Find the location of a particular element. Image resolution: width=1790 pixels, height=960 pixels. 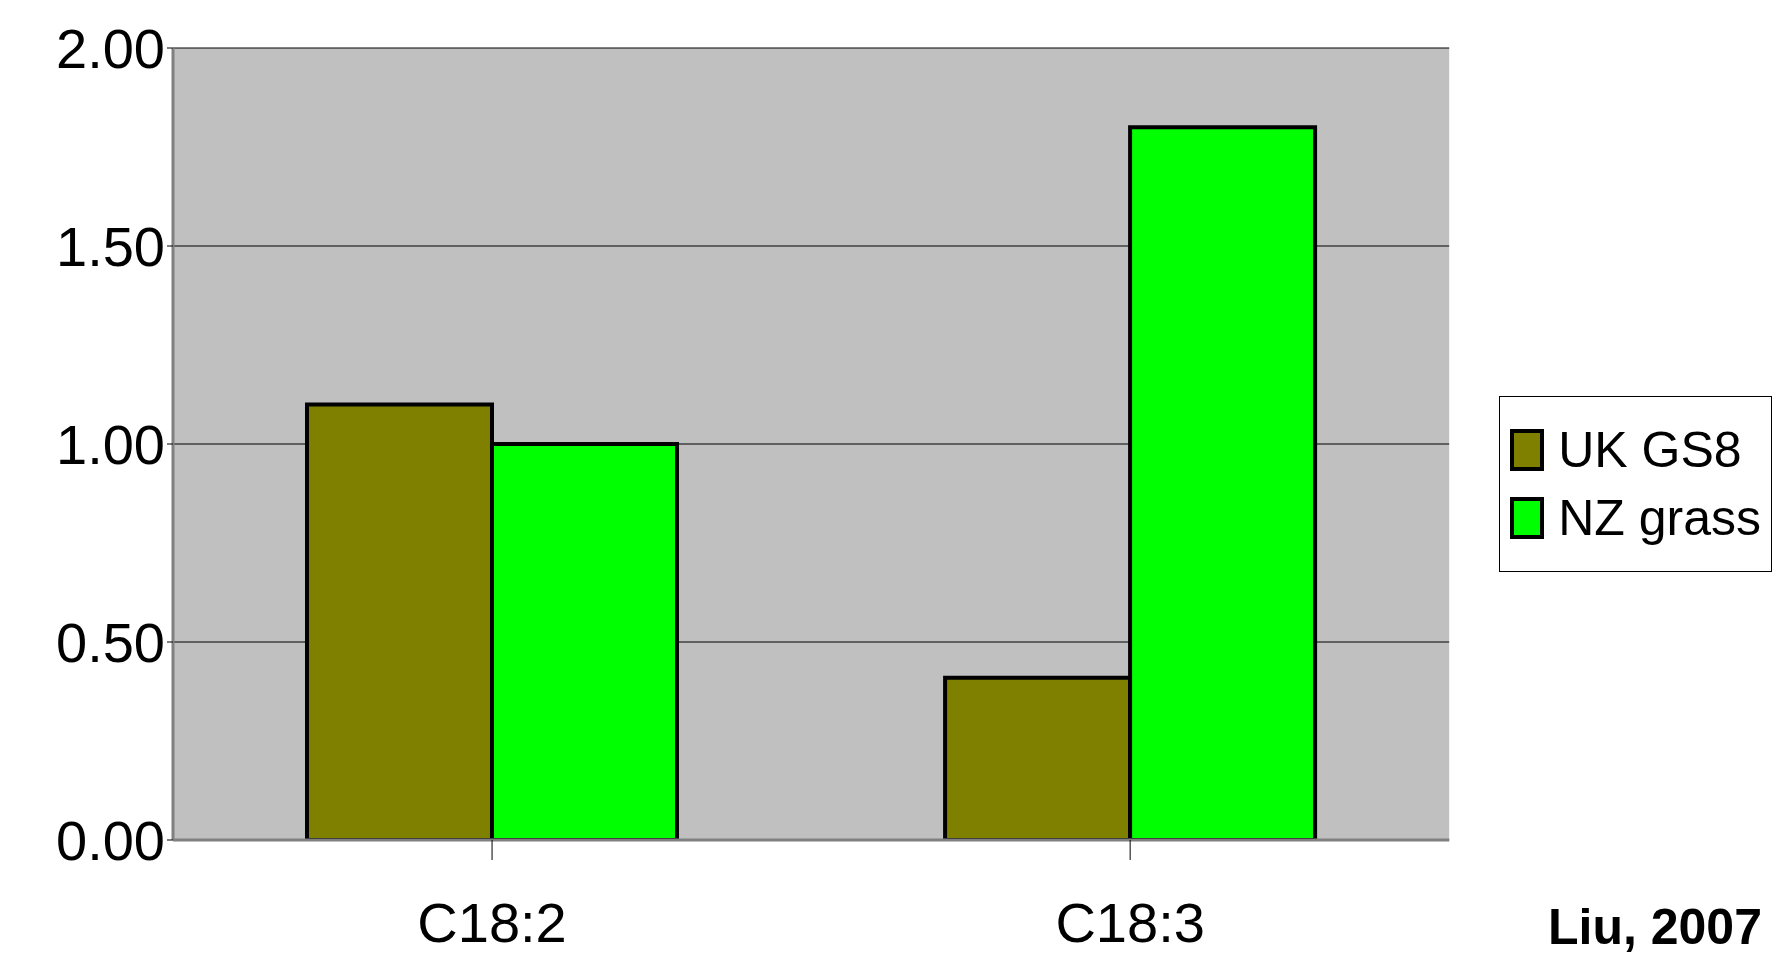

y-tick-label: 1.50 is located at coordinates (110, 246).